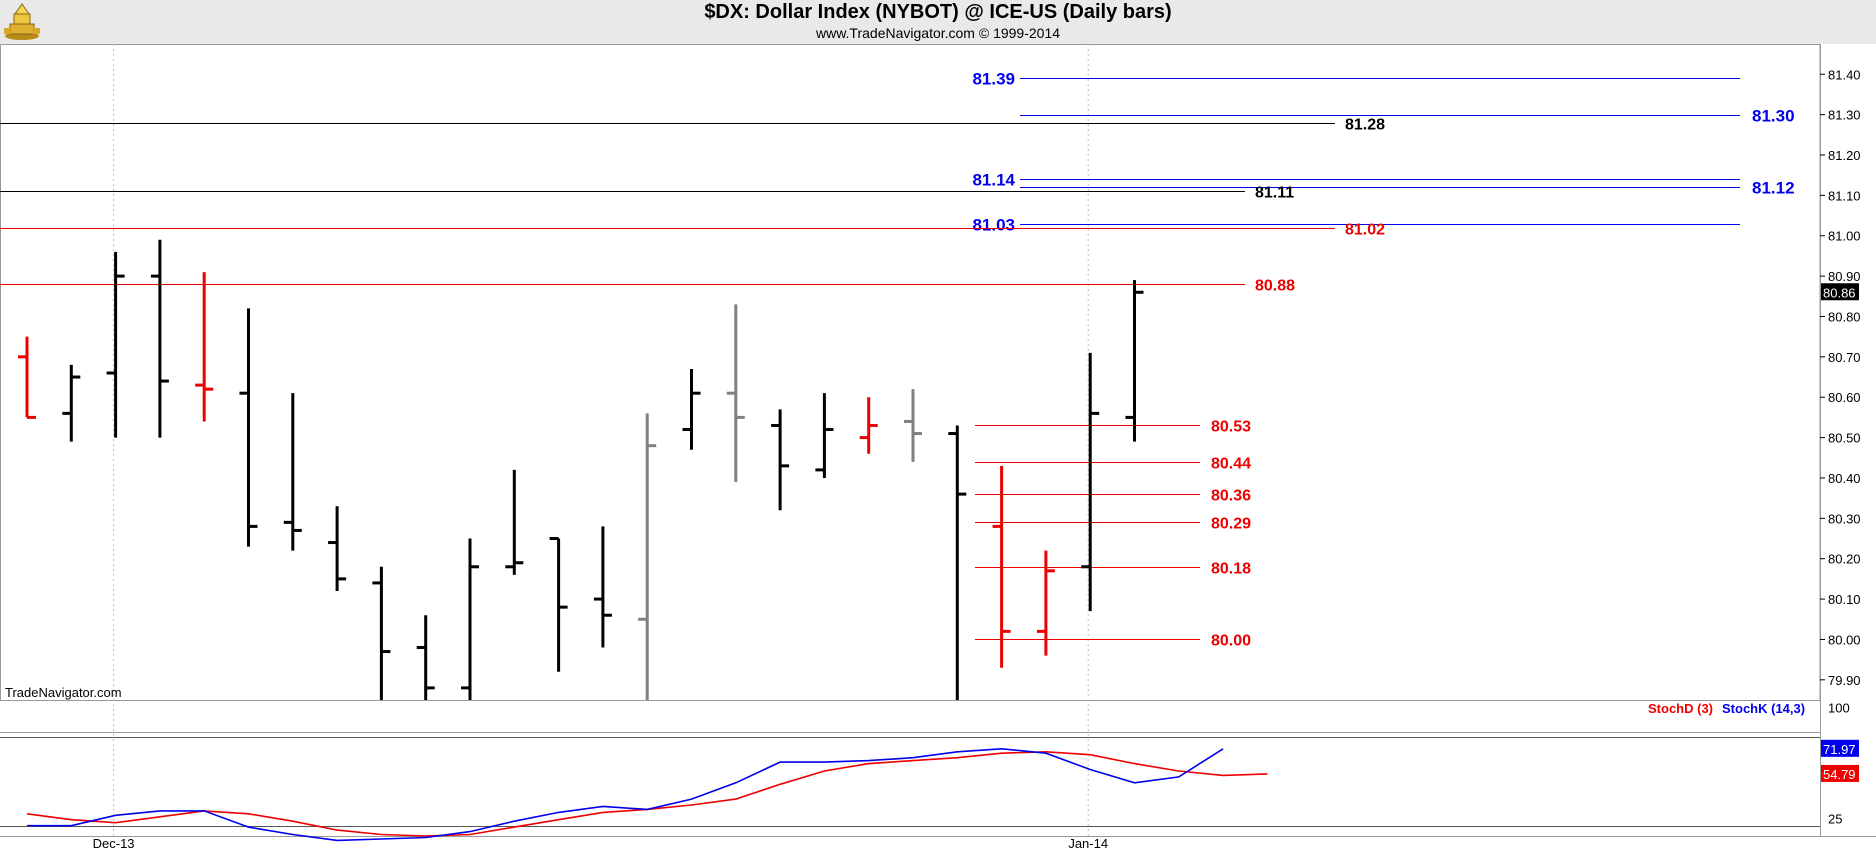 This screenshot has height=854, width=1876. I want to click on price-tick-label: 81.30, so click(1844, 115).